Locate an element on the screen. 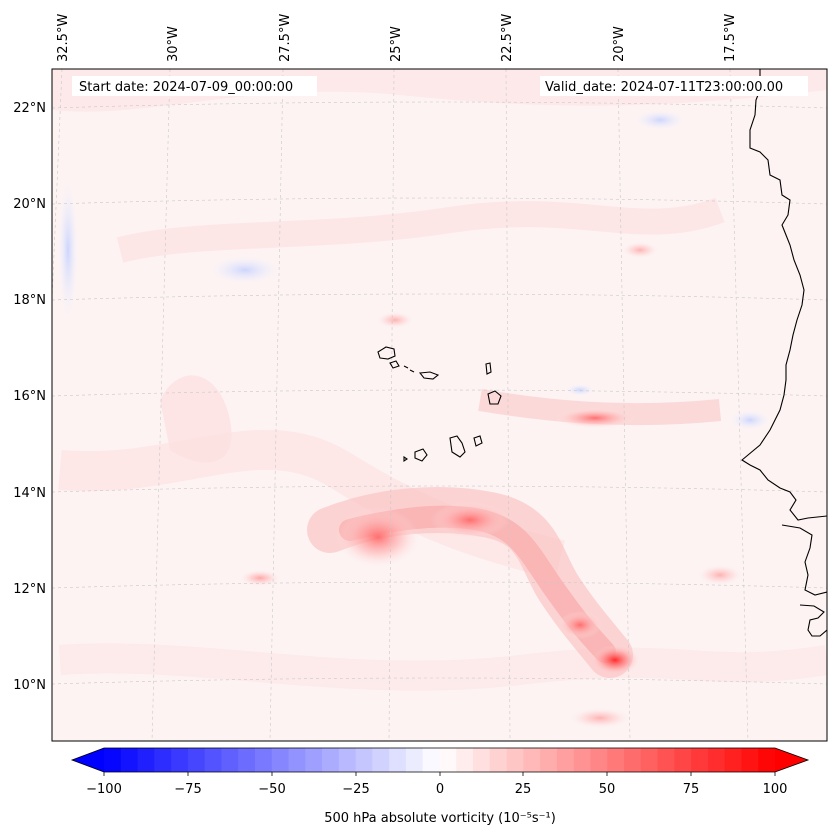 The image size is (837, 839). colorbar-tick-label: −50 is located at coordinates (271, 789).